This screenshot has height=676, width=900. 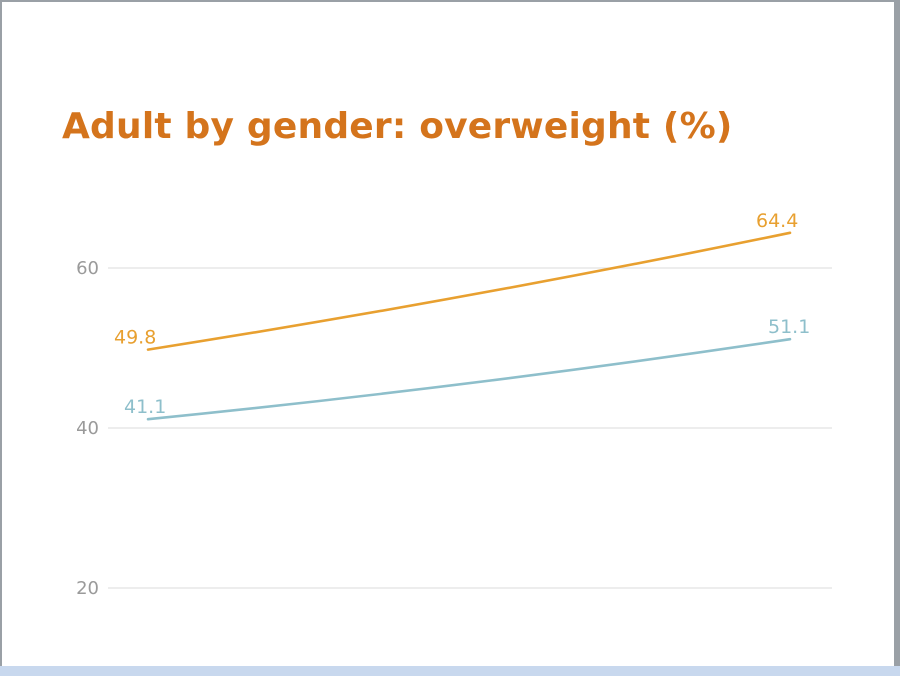 What do you see at coordinates (789, 327) in the screenshot?
I see `data-label-1-1: 51.1` at bounding box center [789, 327].